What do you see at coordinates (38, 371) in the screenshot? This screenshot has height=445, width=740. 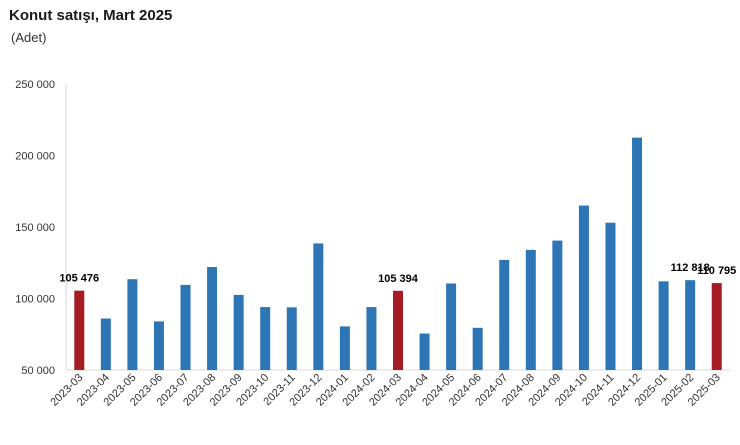 I see `y-tick-label: 50 000` at bounding box center [38, 371].